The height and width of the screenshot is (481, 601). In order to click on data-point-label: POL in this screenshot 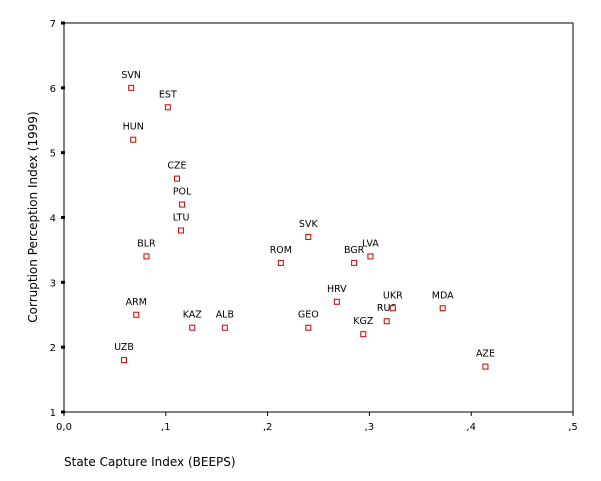, I will do `click(182, 192)`.